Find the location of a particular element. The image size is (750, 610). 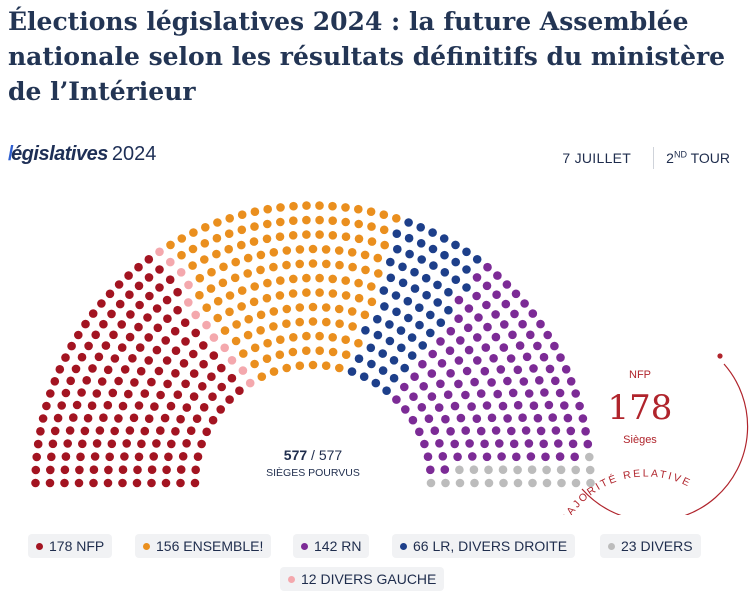

majority-arc-label: MAJORITÉ RELATIVE is located at coordinates (625, 491).